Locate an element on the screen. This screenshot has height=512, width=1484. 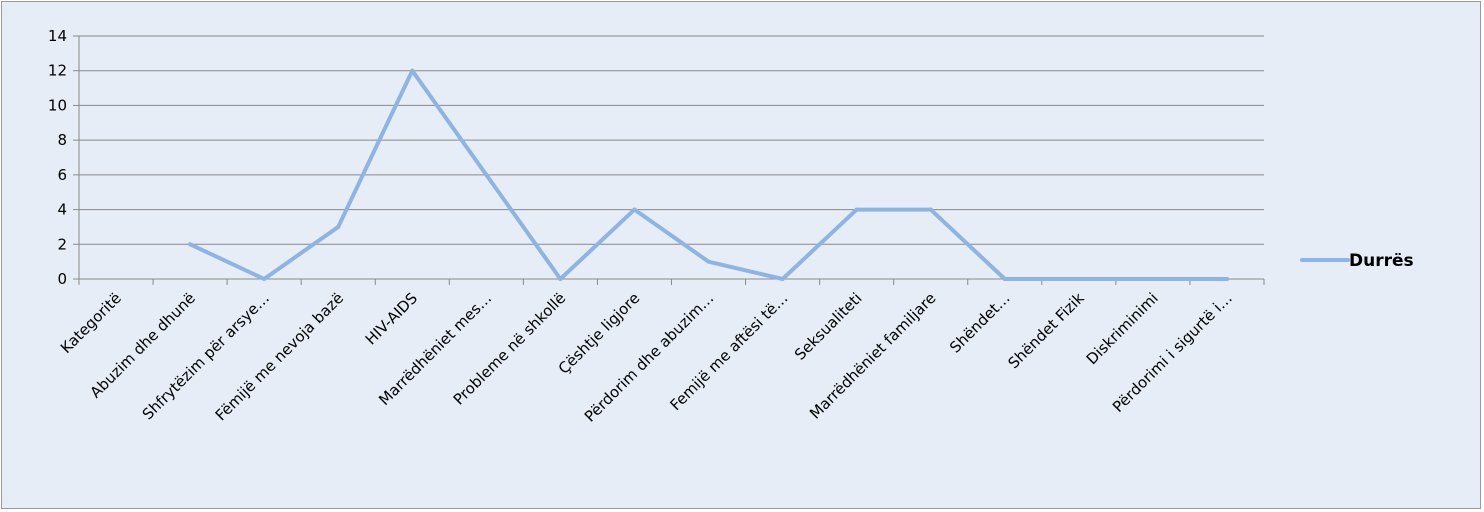
legend: Durrës is located at coordinates (1357, 261).